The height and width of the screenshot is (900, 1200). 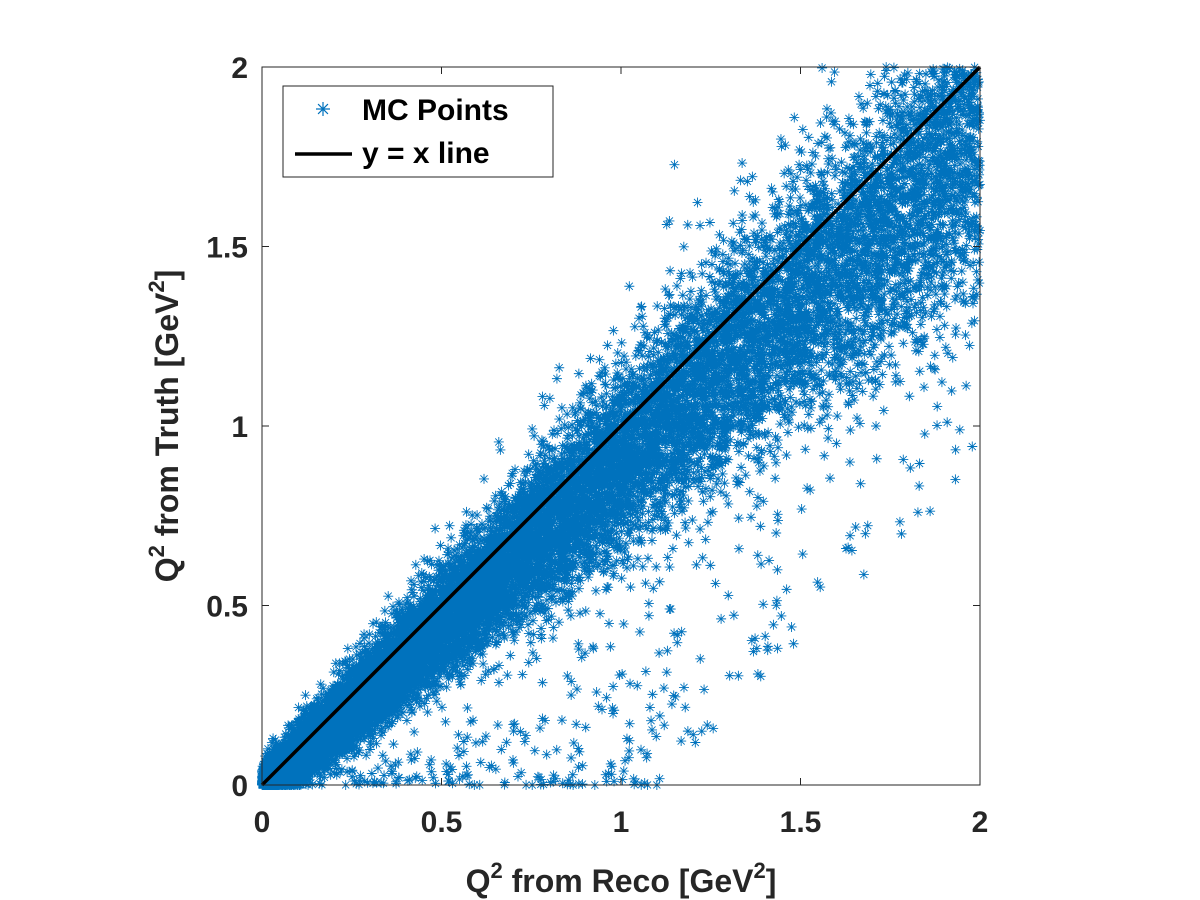 I want to click on legend-asterisk, so click(x=323, y=109).